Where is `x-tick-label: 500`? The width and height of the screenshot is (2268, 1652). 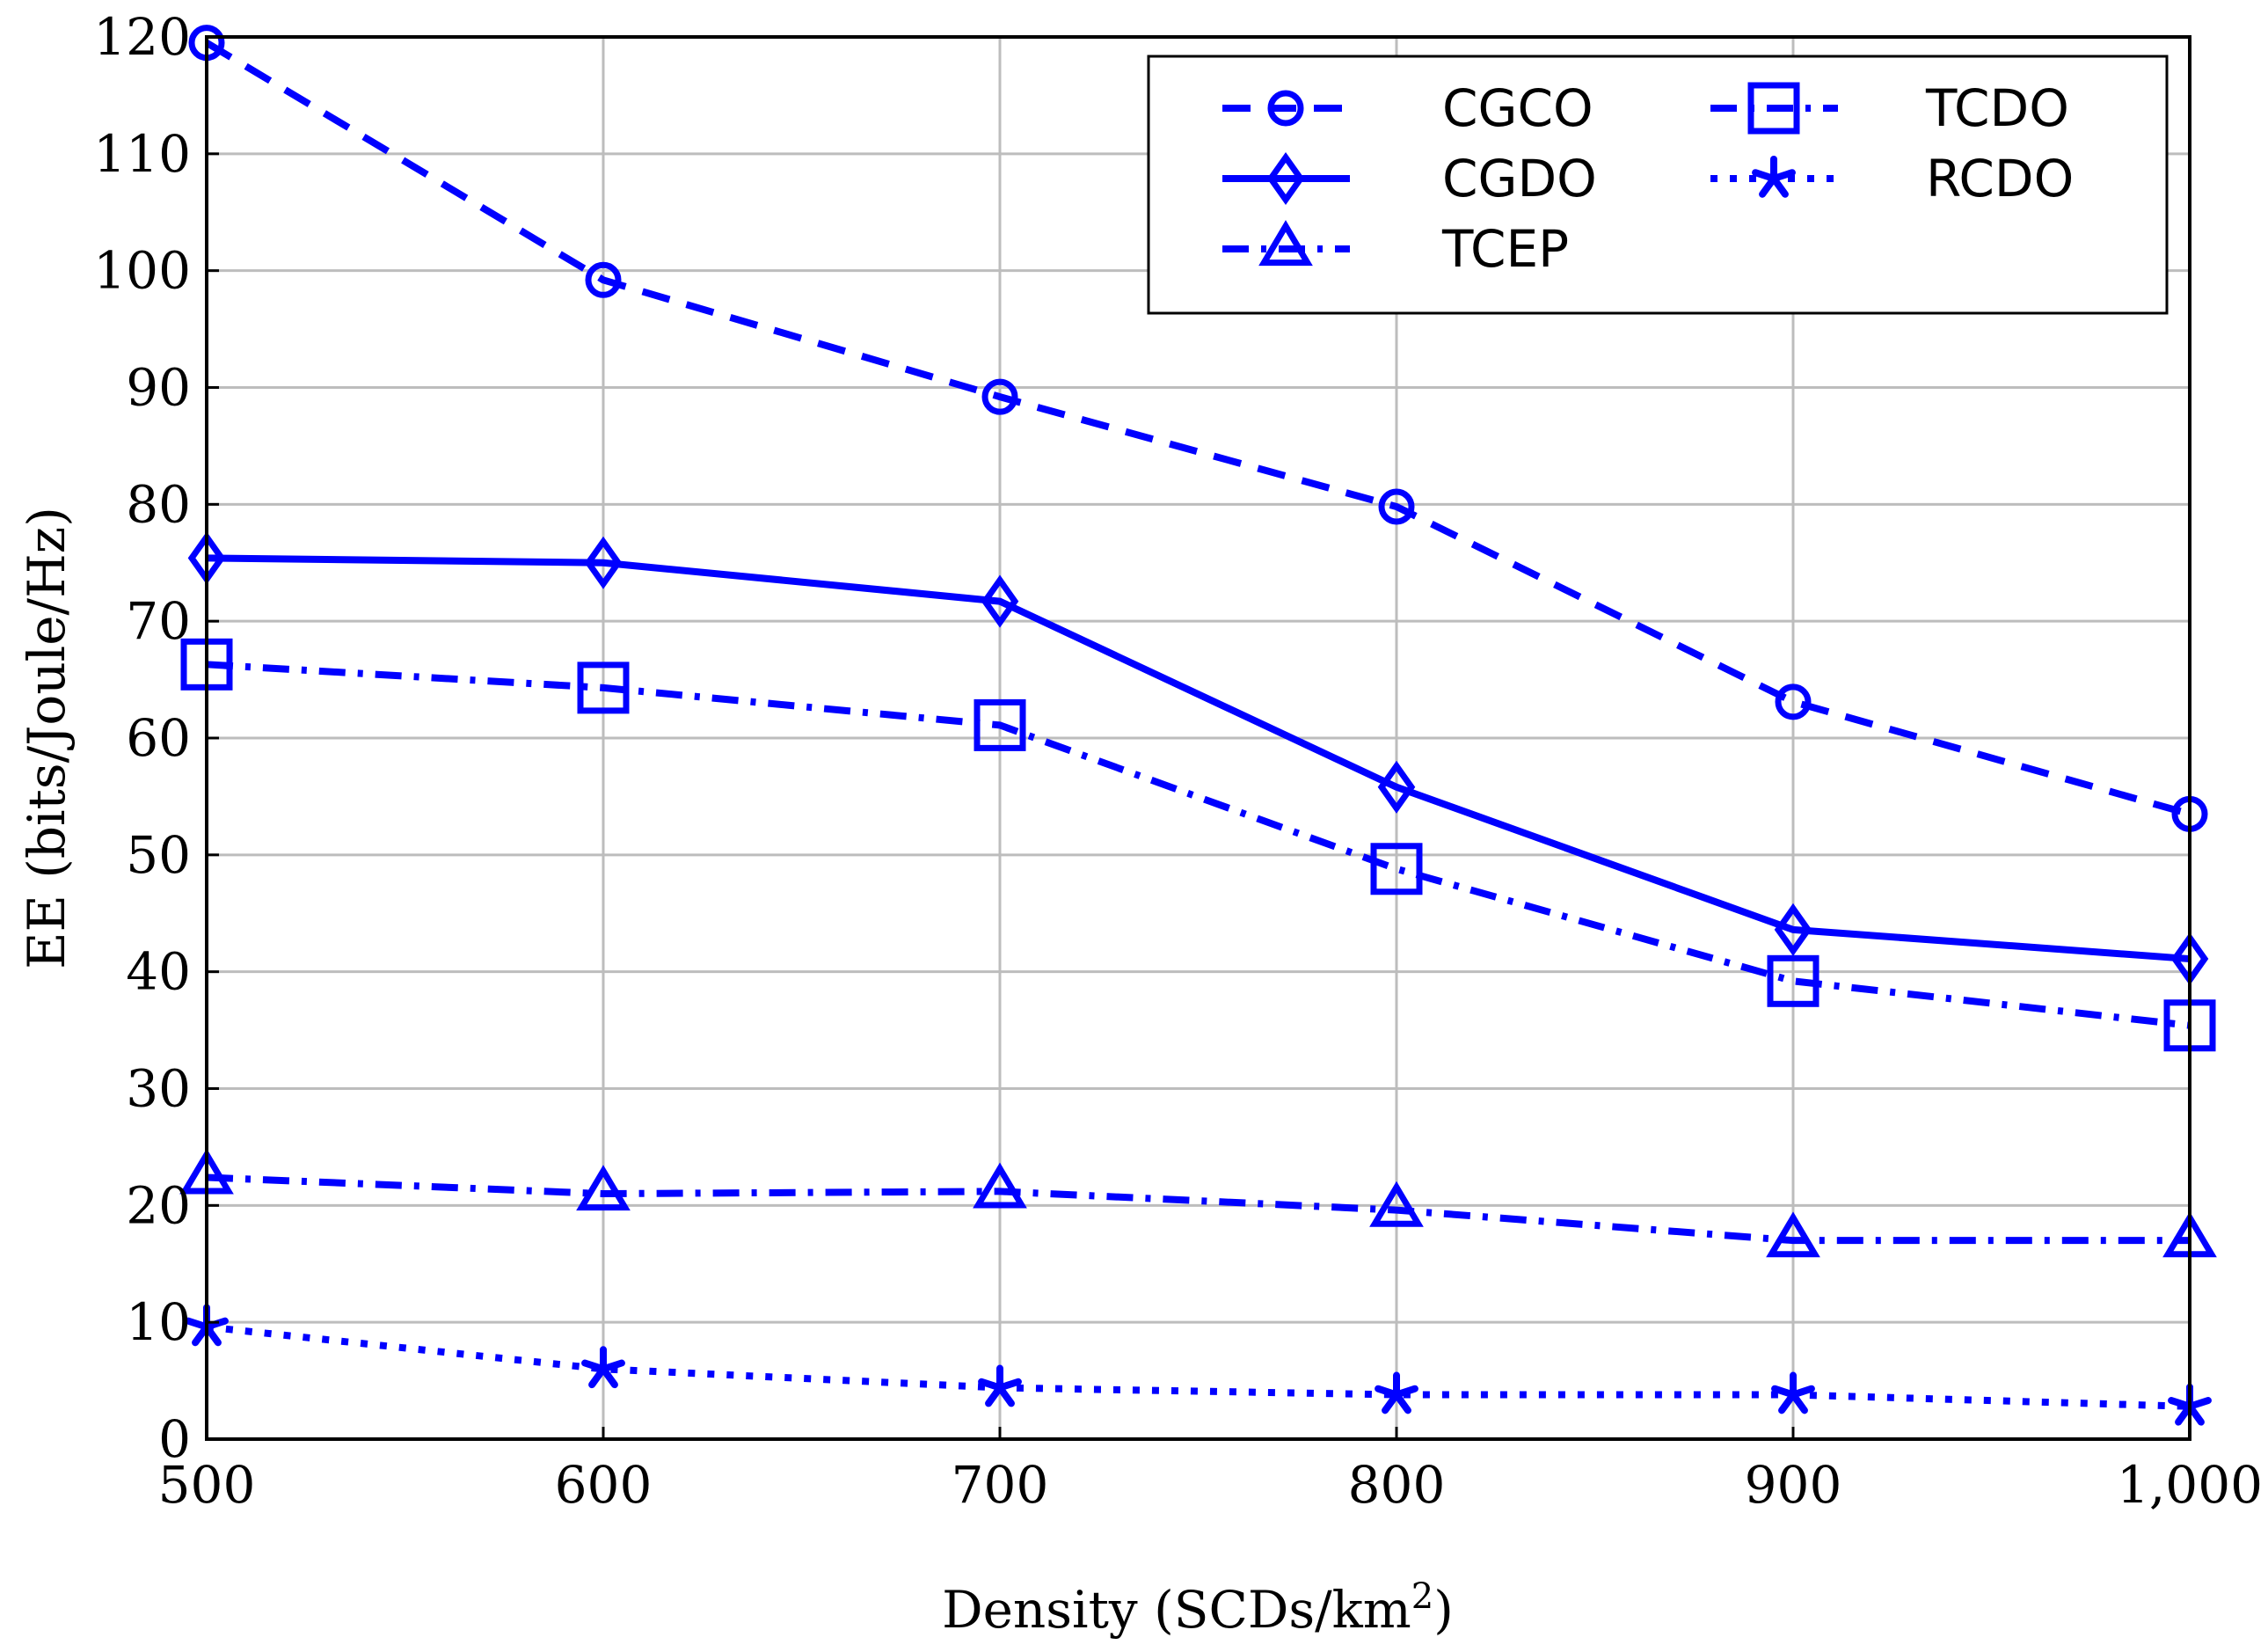 x-tick-label: 500 is located at coordinates (207, 1485).